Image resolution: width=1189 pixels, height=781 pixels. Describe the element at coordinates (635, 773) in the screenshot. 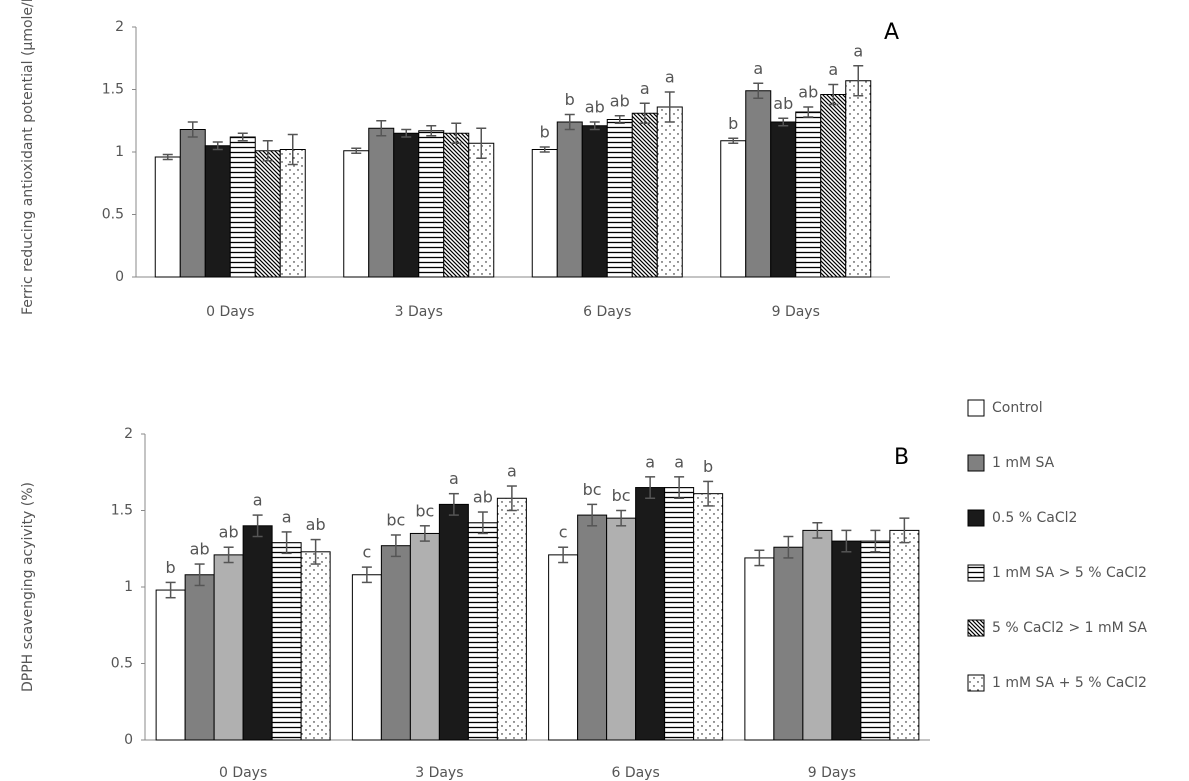

I see `x-tick-label: 6 Days` at that location.